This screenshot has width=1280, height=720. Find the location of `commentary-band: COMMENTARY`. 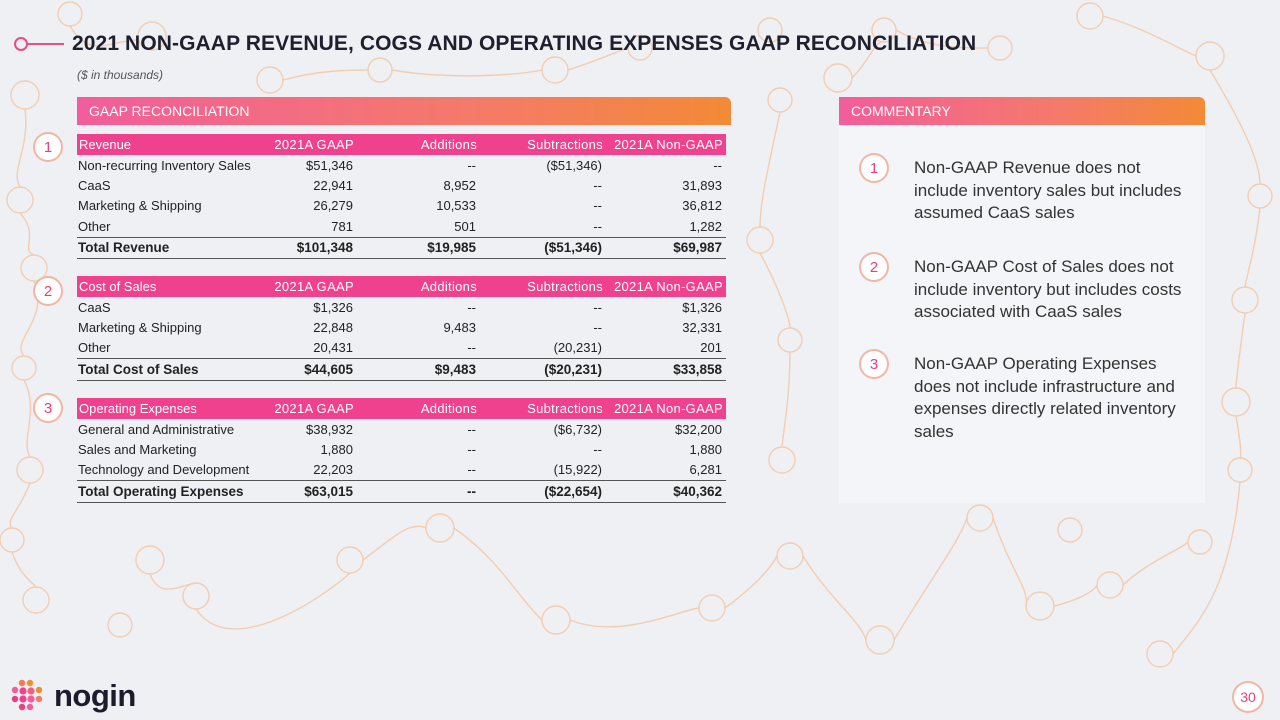

commentary-band: COMMENTARY is located at coordinates (1022, 111).